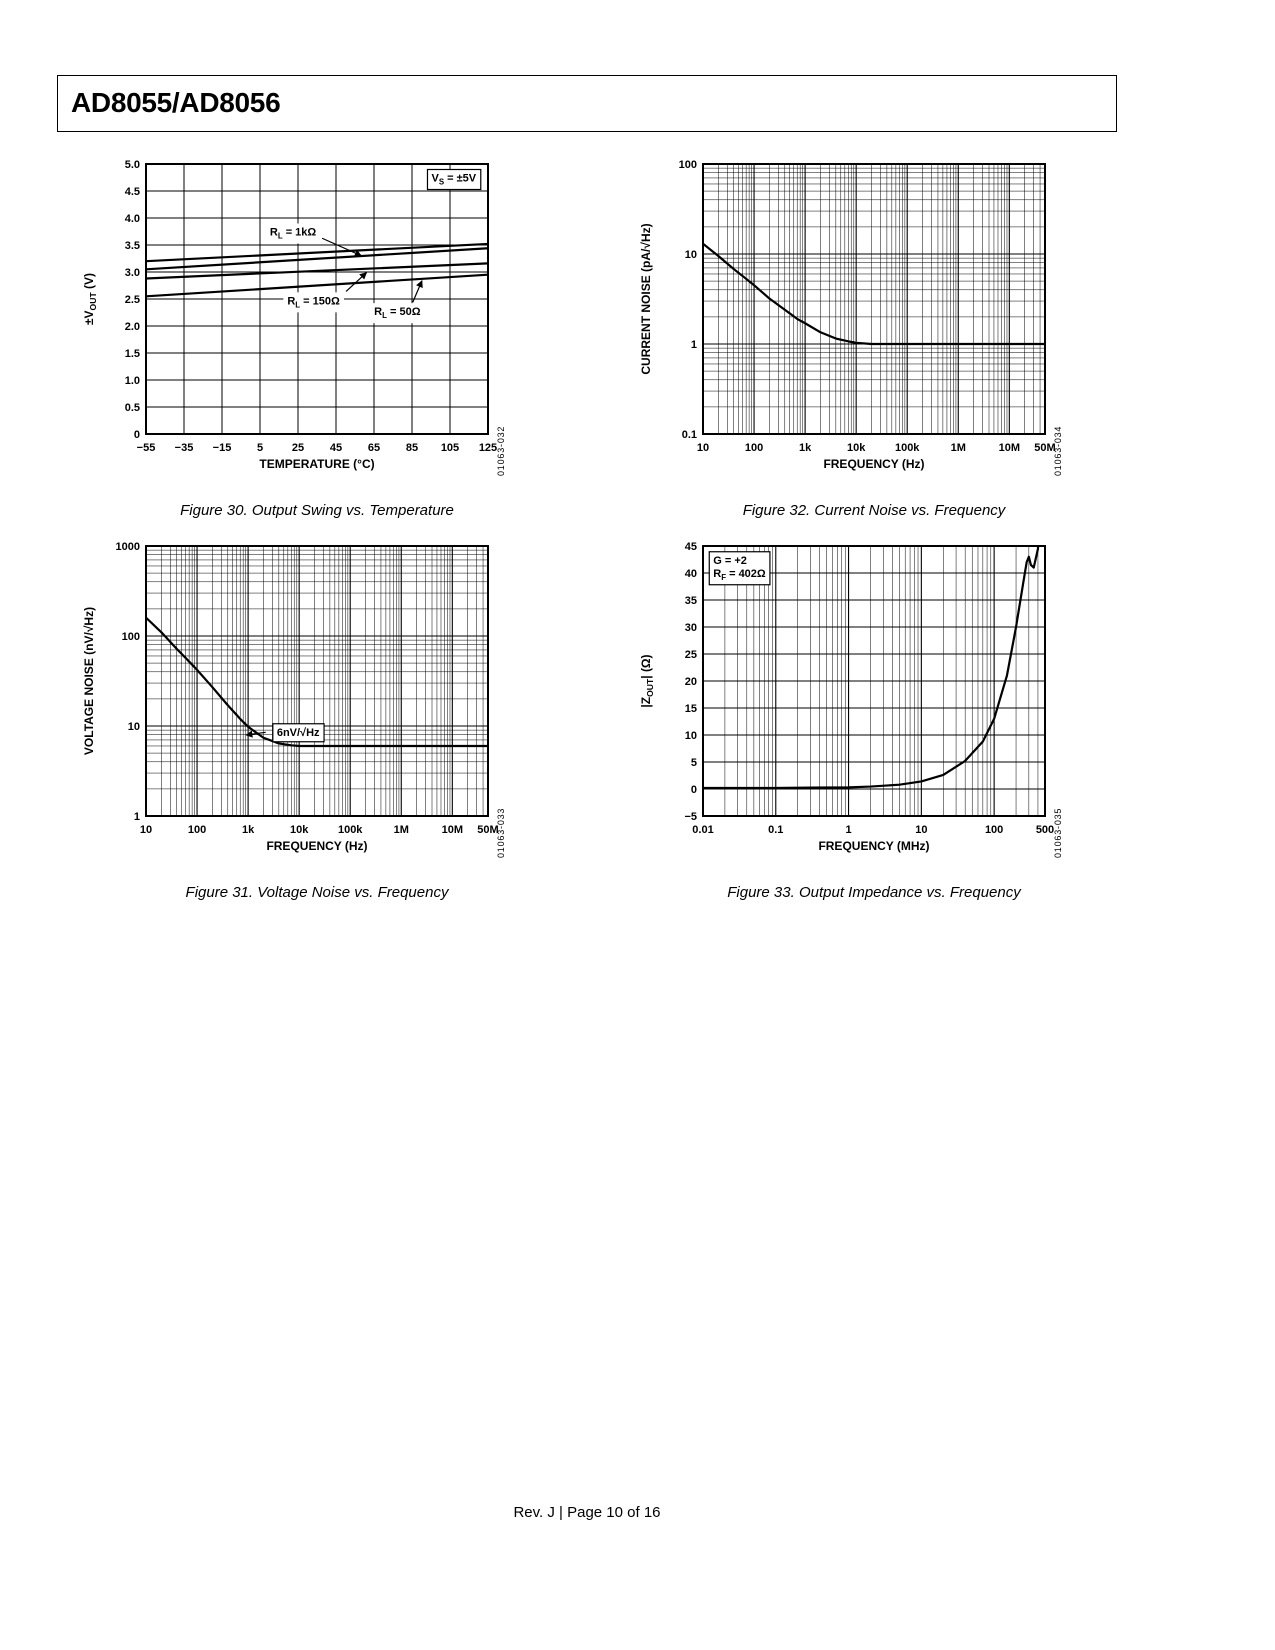 This screenshot has width=1275, height=1650. What do you see at coordinates (1058, 833) in the screenshot?
I see `svg-text: 01063-035` at bounding box center [1058, 833].